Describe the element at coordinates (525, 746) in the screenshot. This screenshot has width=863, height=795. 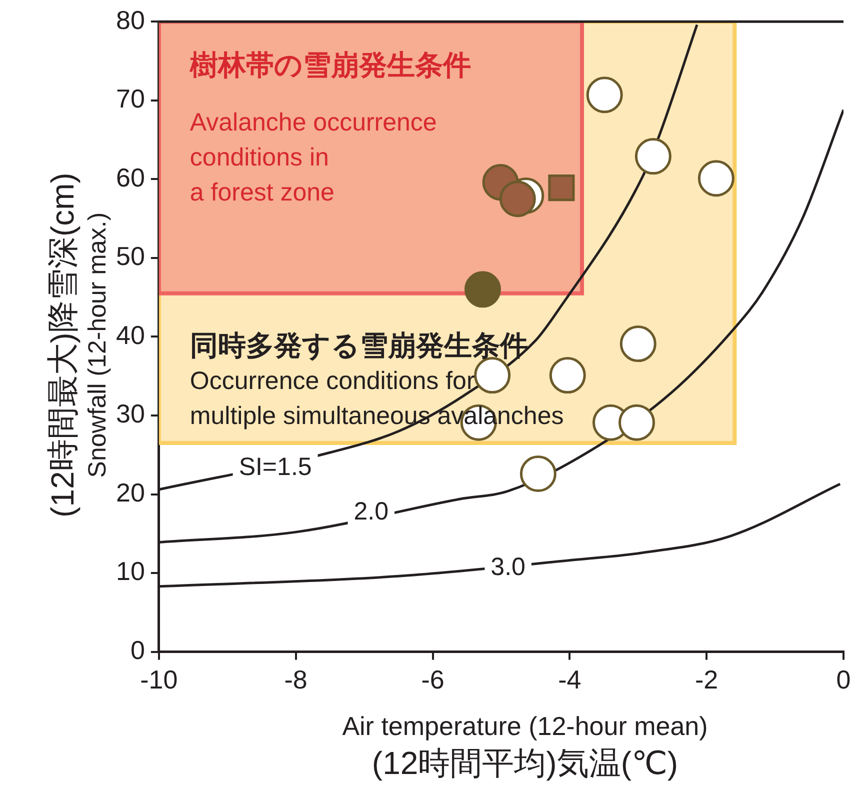
I see `x-axis-title: Air temperature (12-hour mean) (12時間平均)気温(℃)` at that location.